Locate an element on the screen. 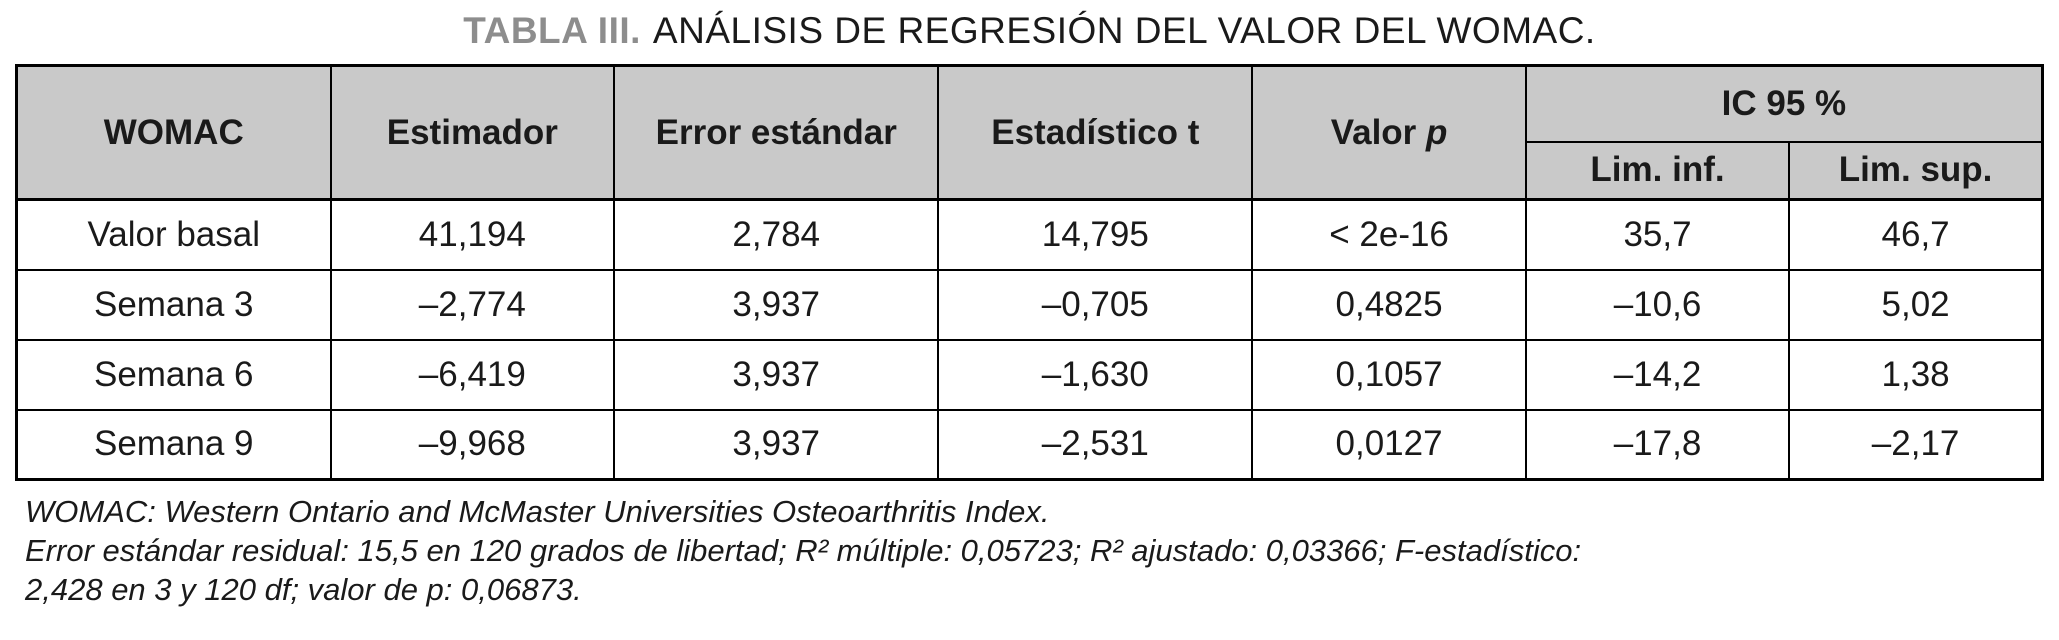 The image size is (2059, 640). col-header-valor-p: Valor p is located at coordinates (1389, 132).